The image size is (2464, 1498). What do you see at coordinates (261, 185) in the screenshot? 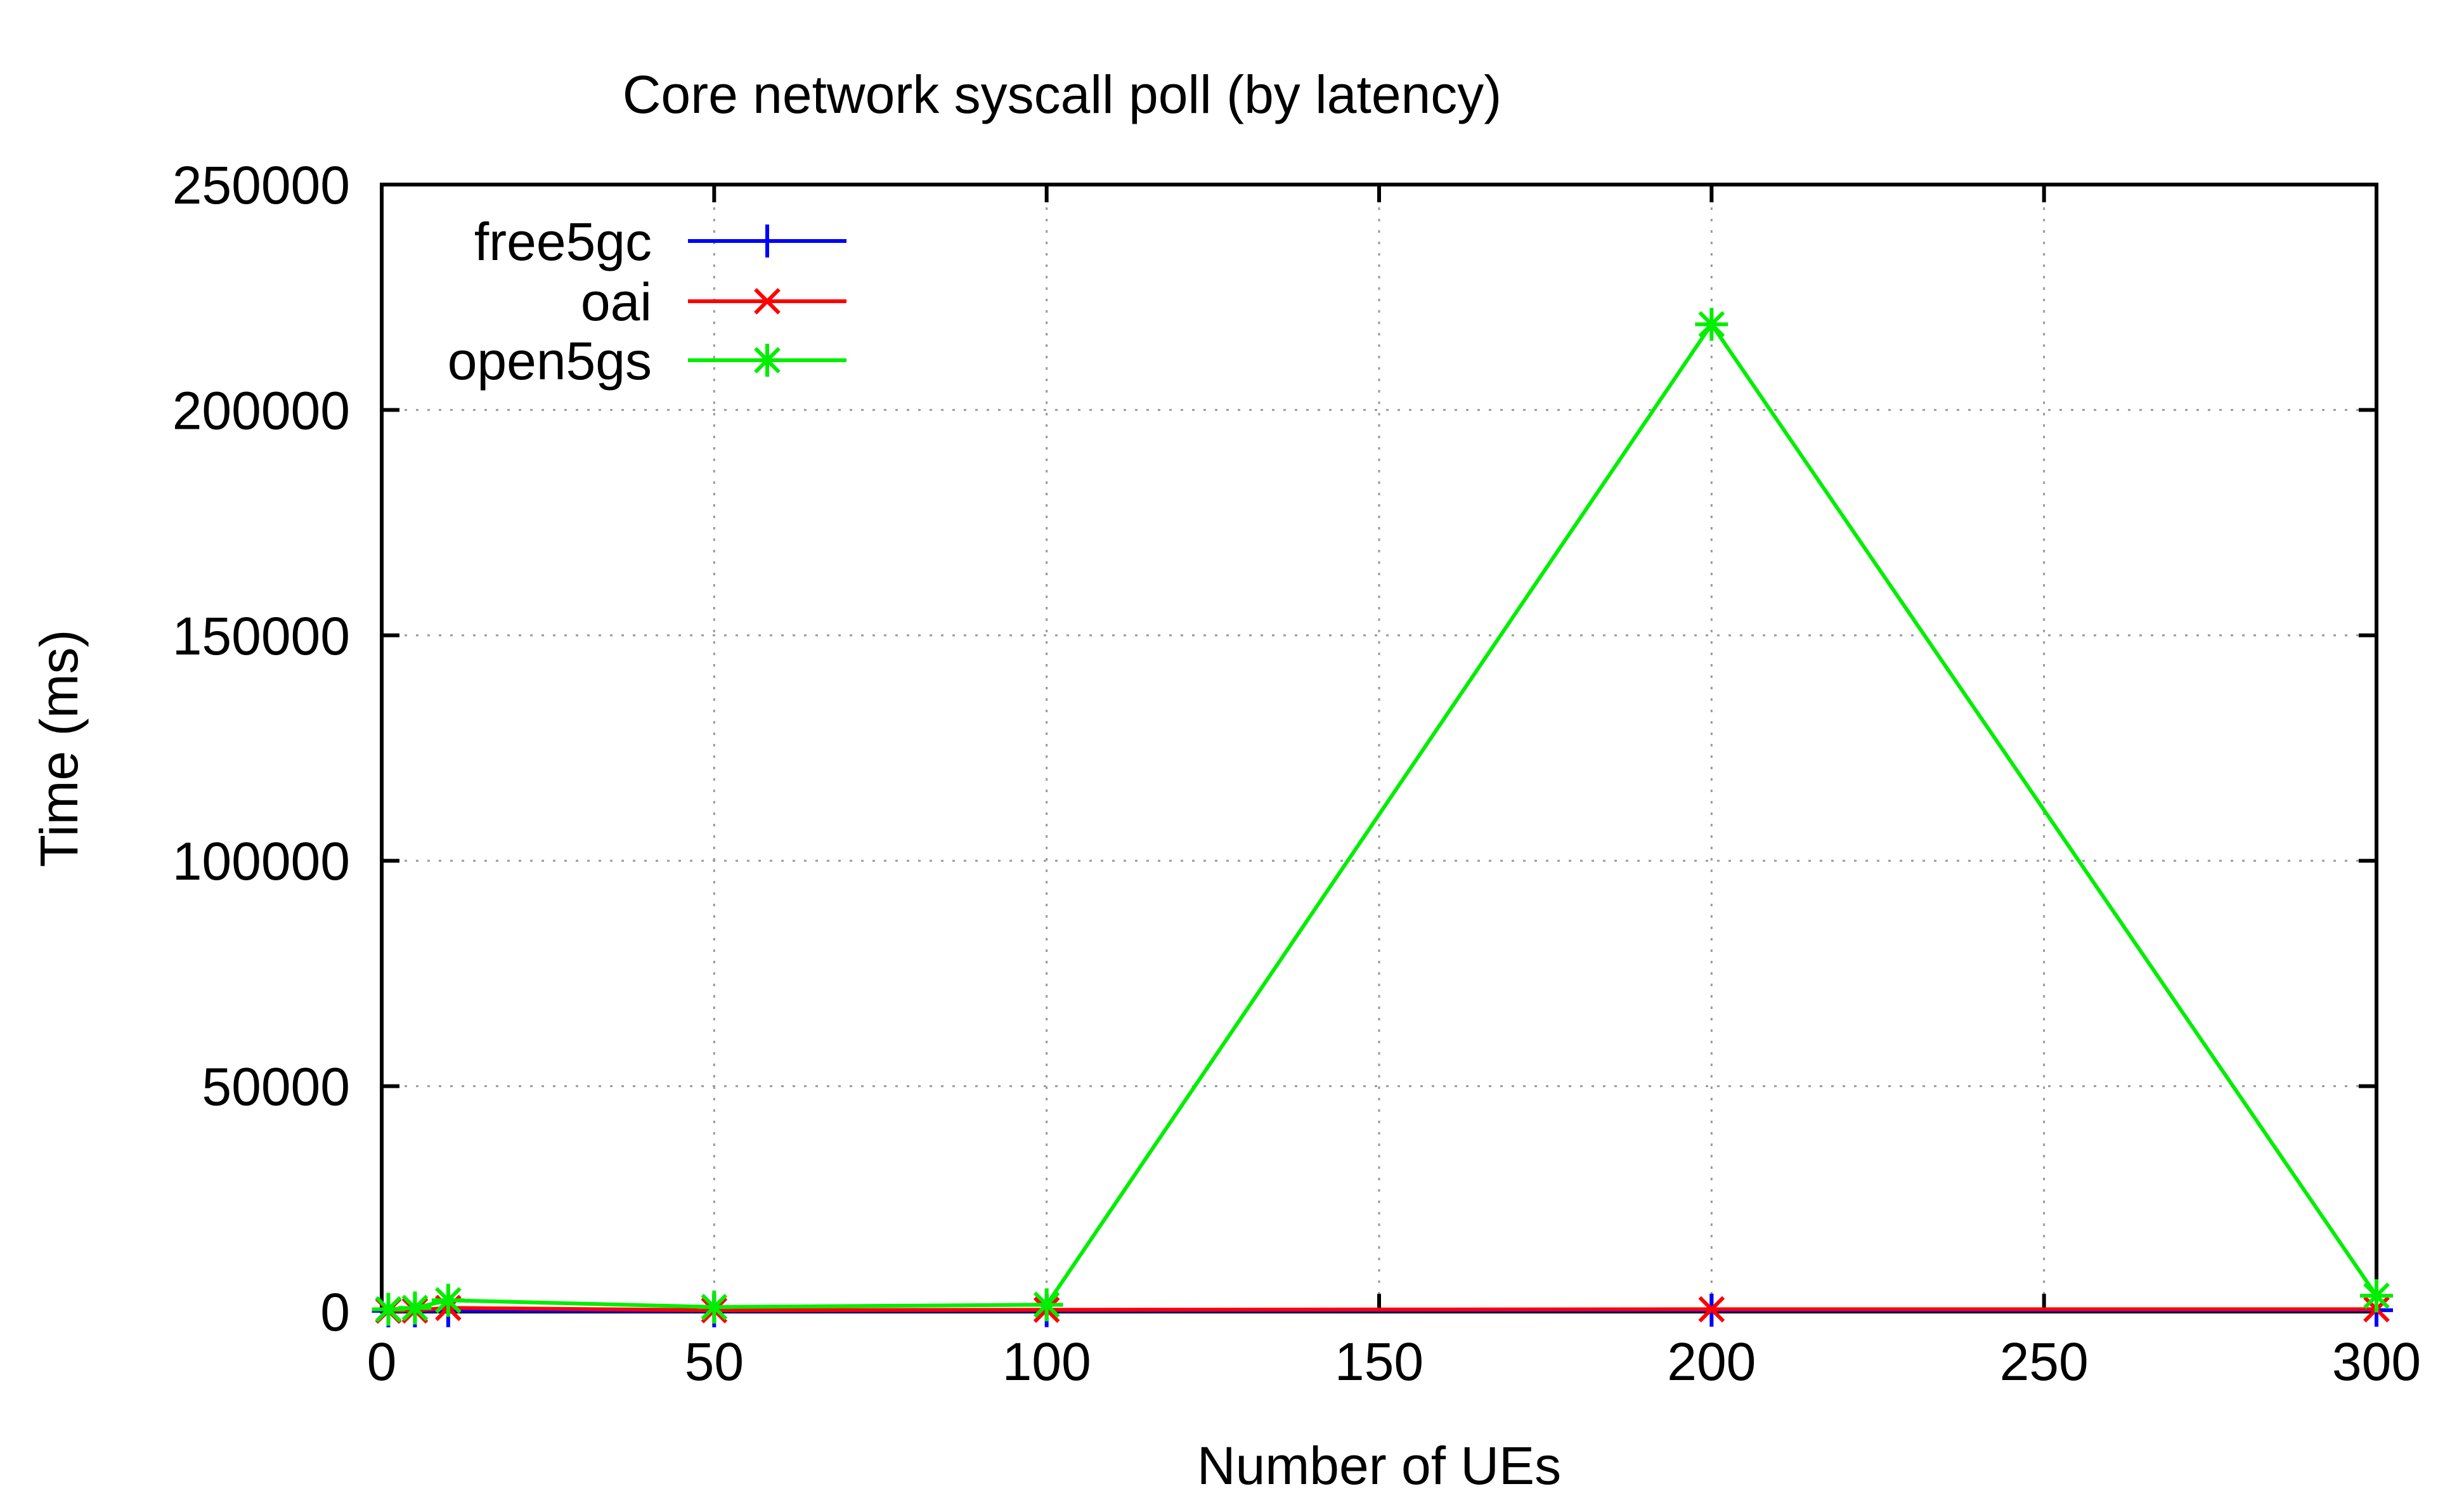
I see `y-tick-label: 250000` at bounding box center [261, 185].